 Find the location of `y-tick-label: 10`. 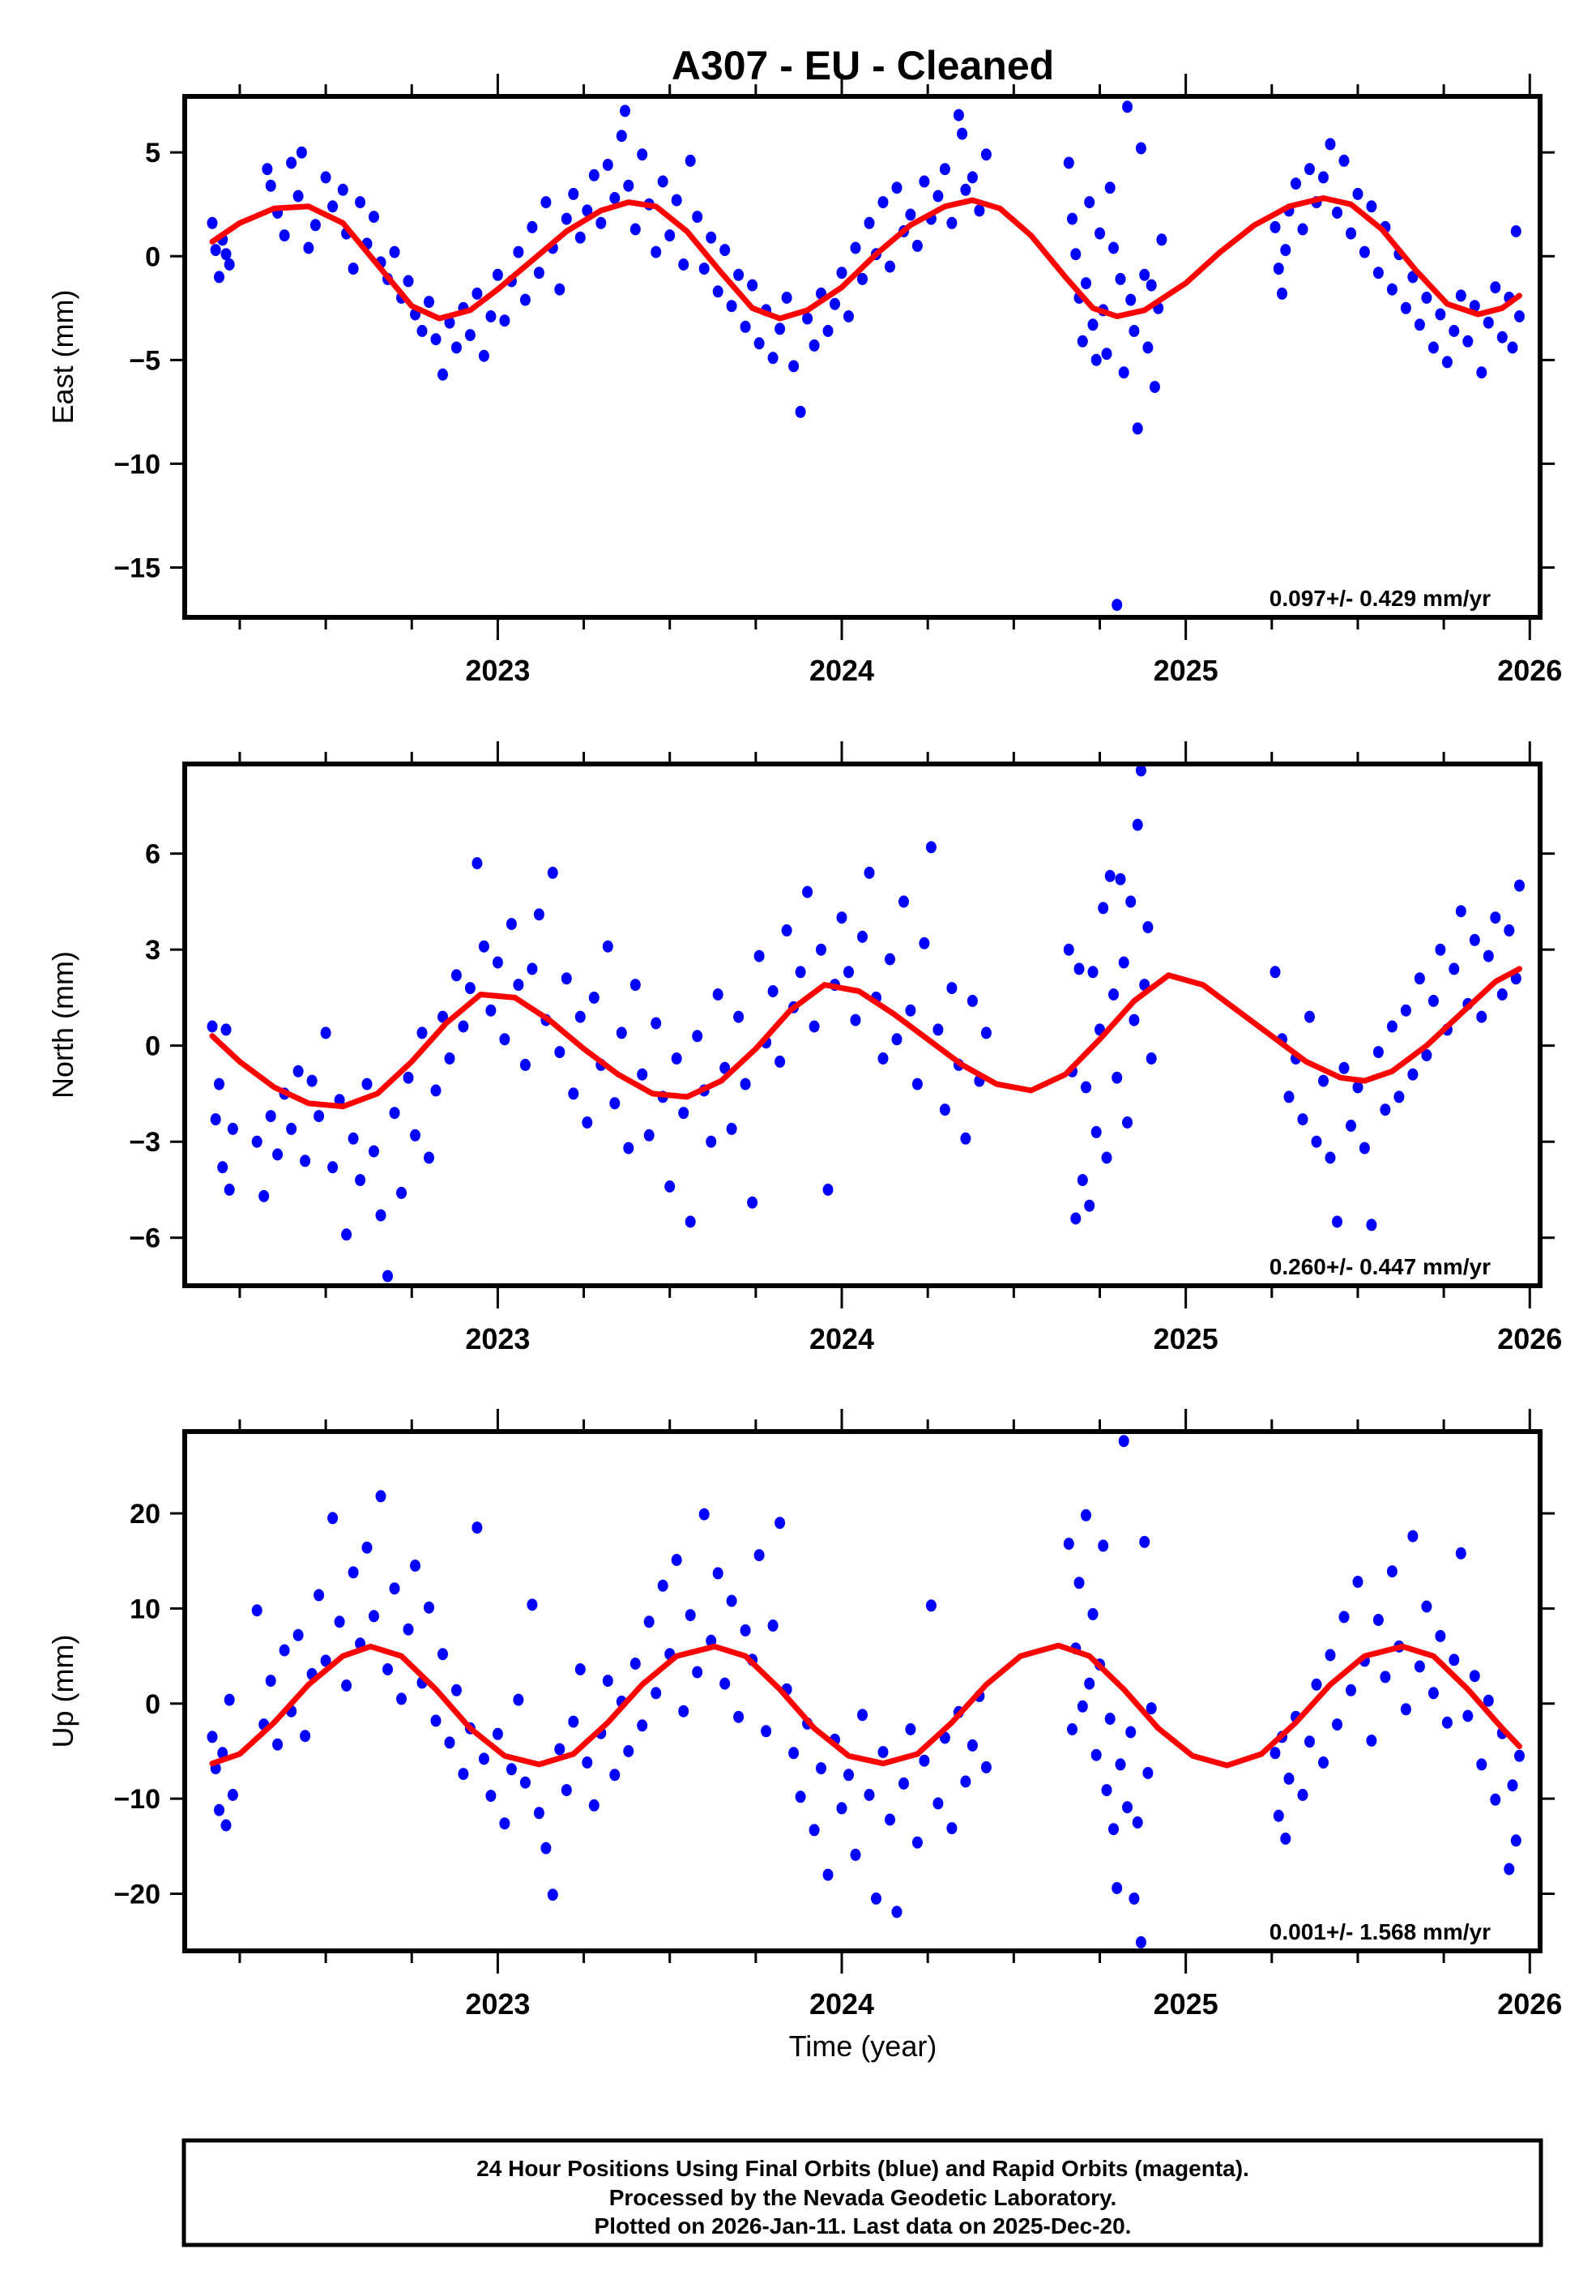

y-tick-label: 10 is located at coordinates (145, 1609).